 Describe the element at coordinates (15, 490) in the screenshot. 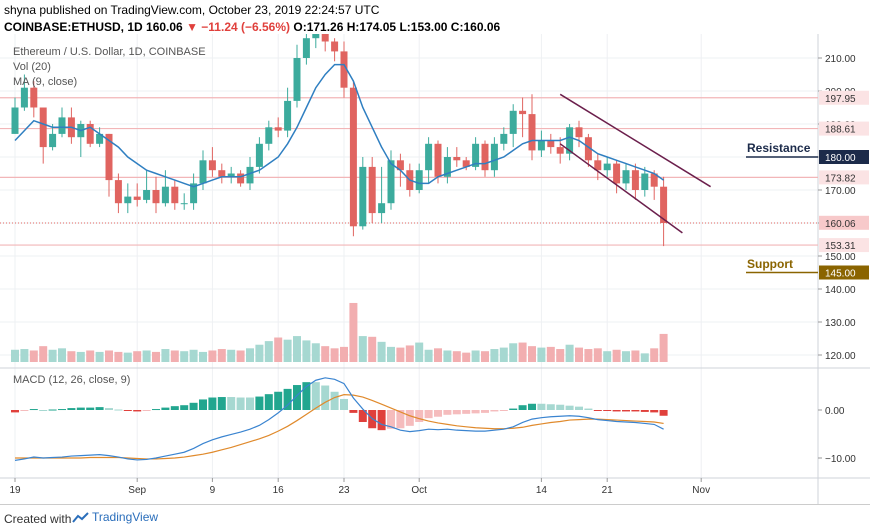

I see `time-tick-label: 19` at that location.